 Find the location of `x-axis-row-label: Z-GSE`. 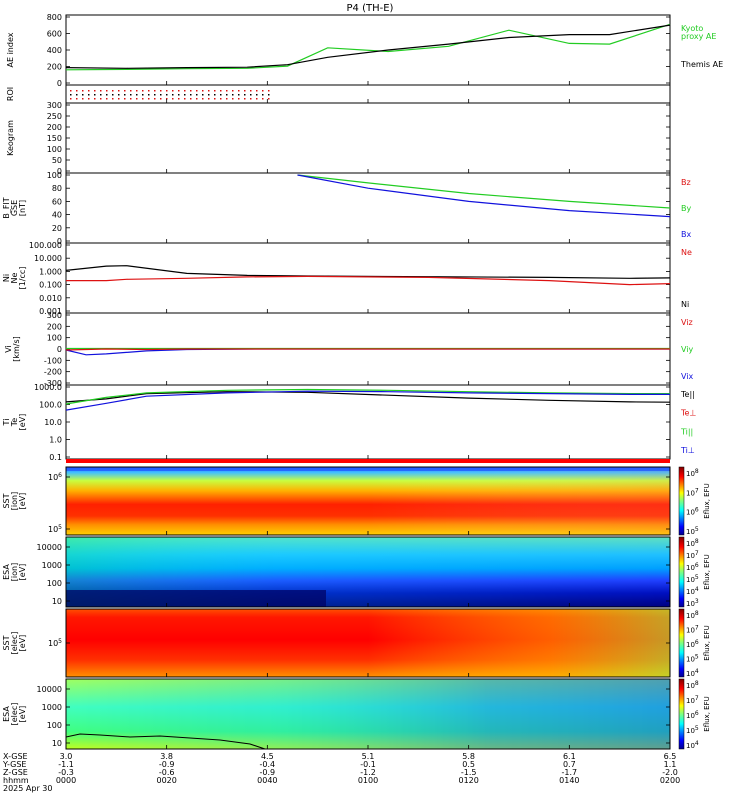

x-axis-row-label: Z-GSE is located at coordinates (15, 772).